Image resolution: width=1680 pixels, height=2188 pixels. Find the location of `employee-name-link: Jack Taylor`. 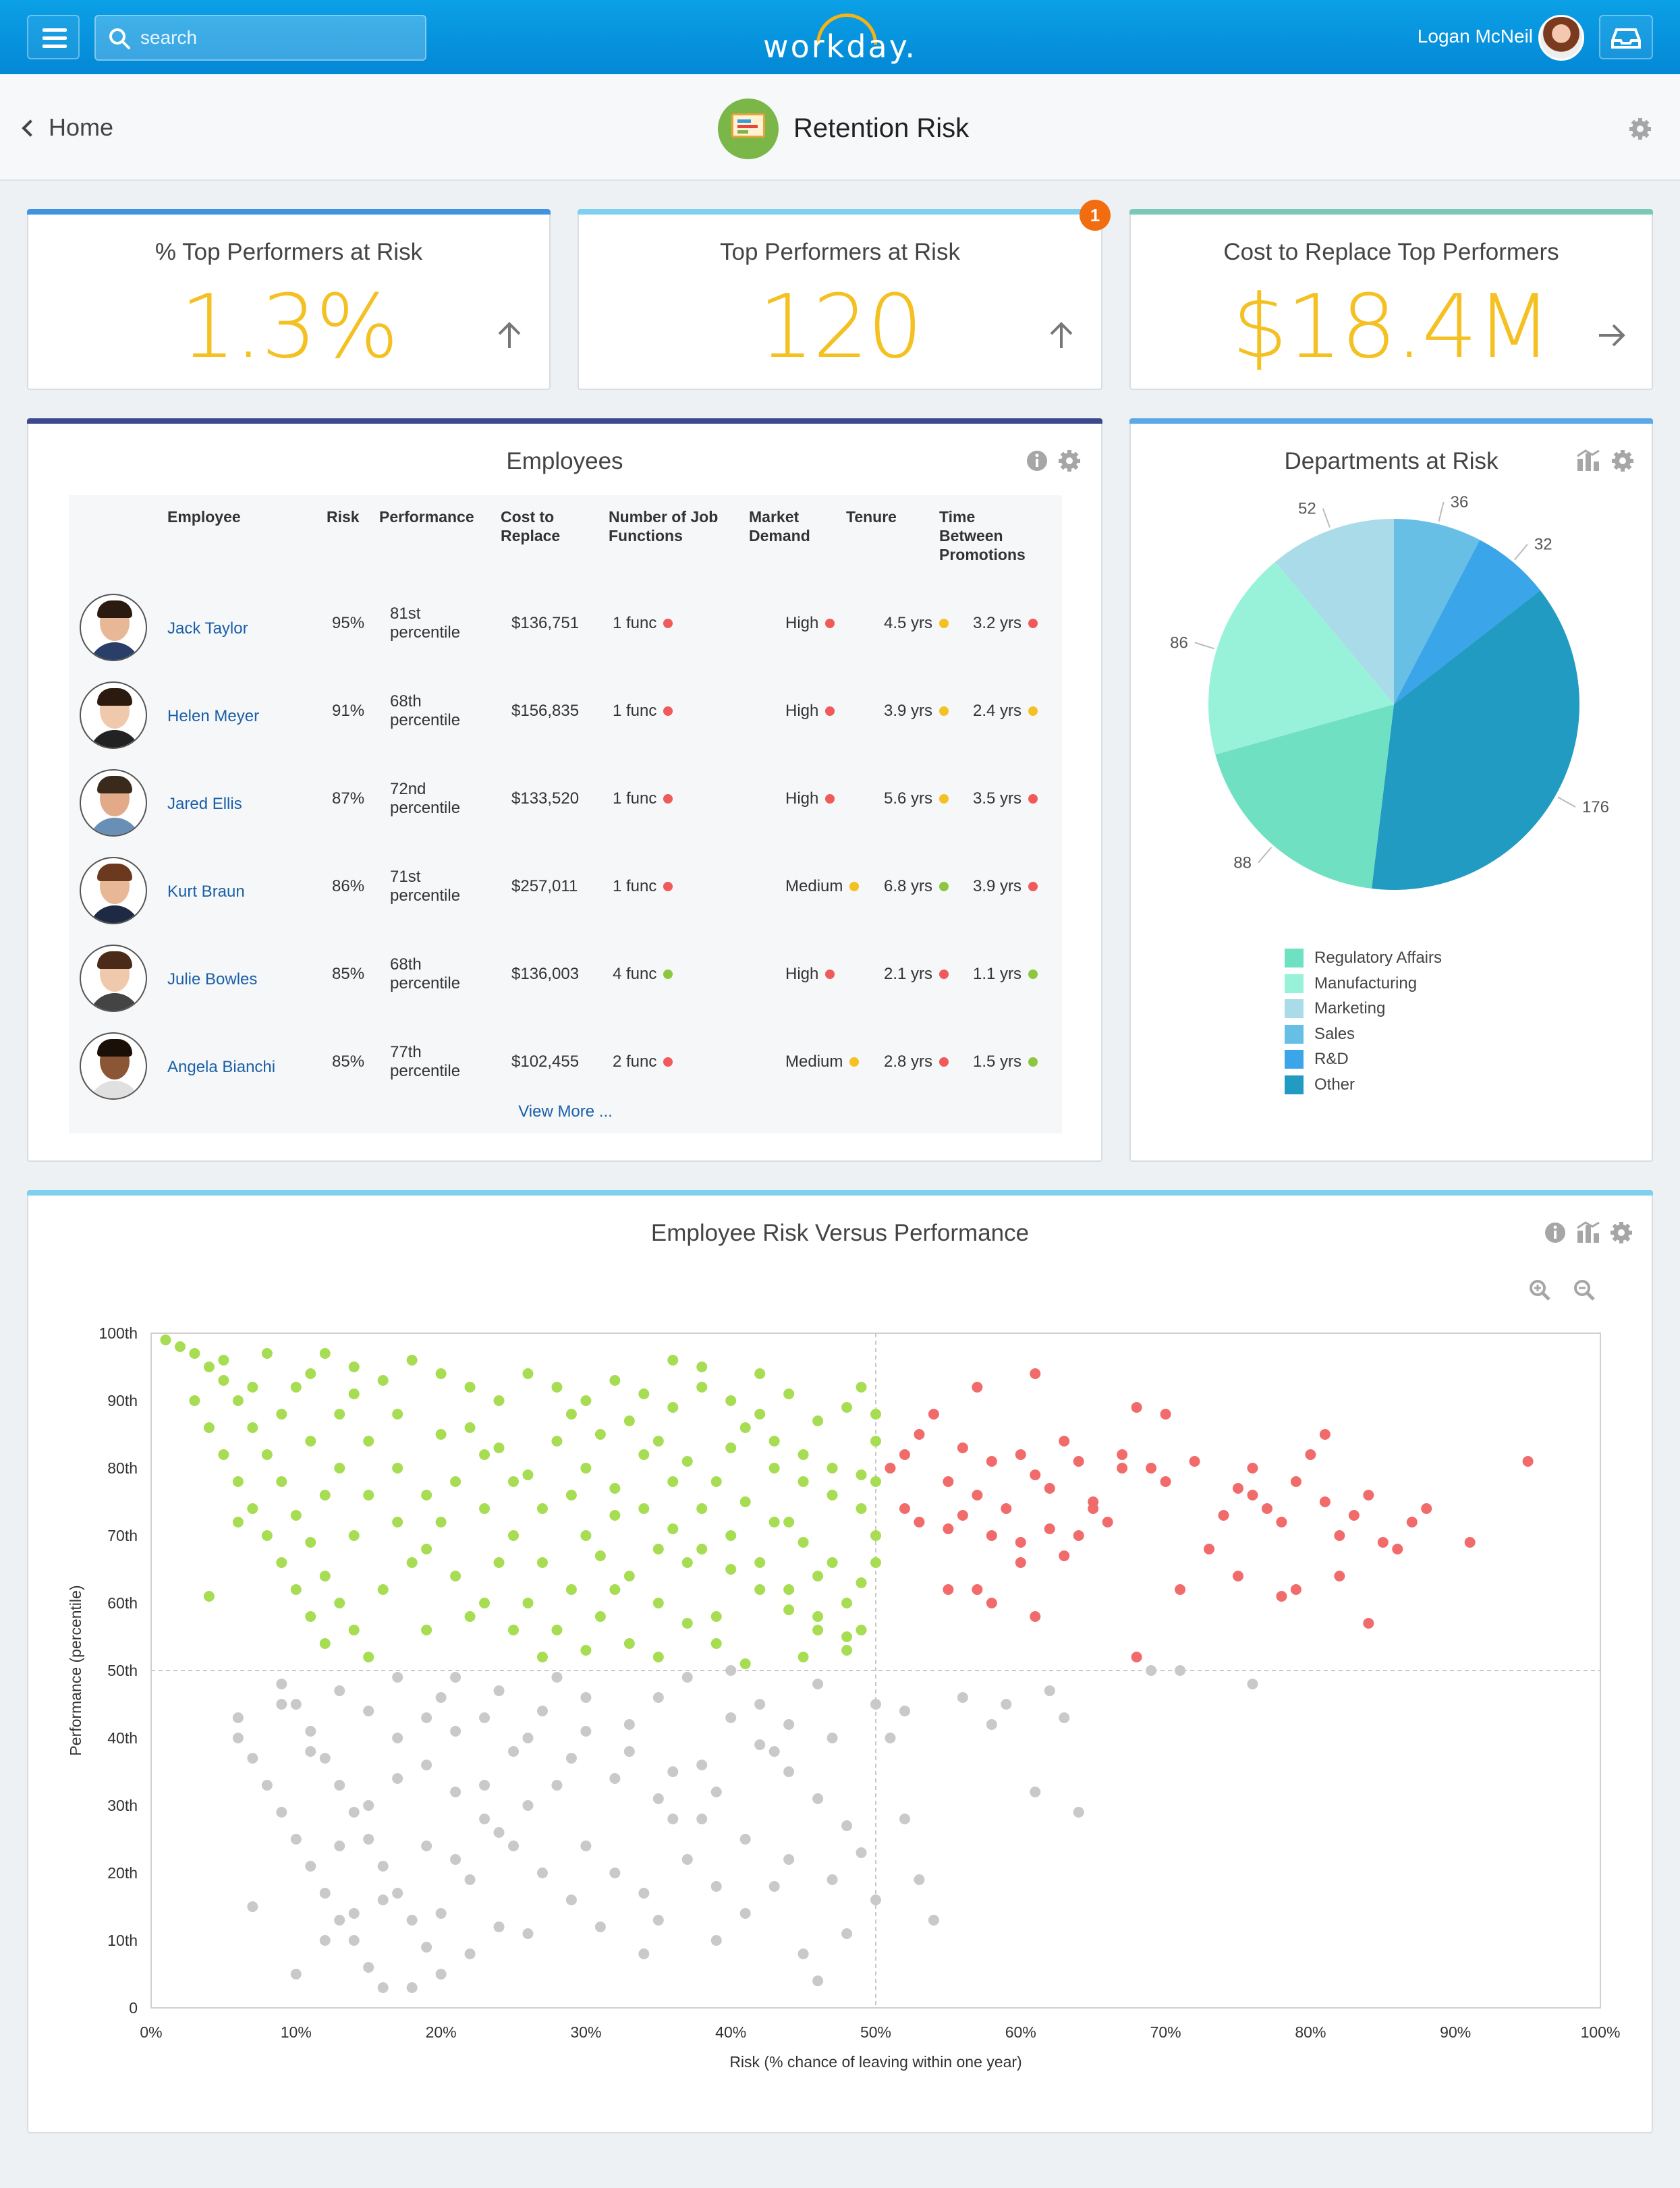

employee-name-link: Jack Taylor is located at coordinates (207, 628).